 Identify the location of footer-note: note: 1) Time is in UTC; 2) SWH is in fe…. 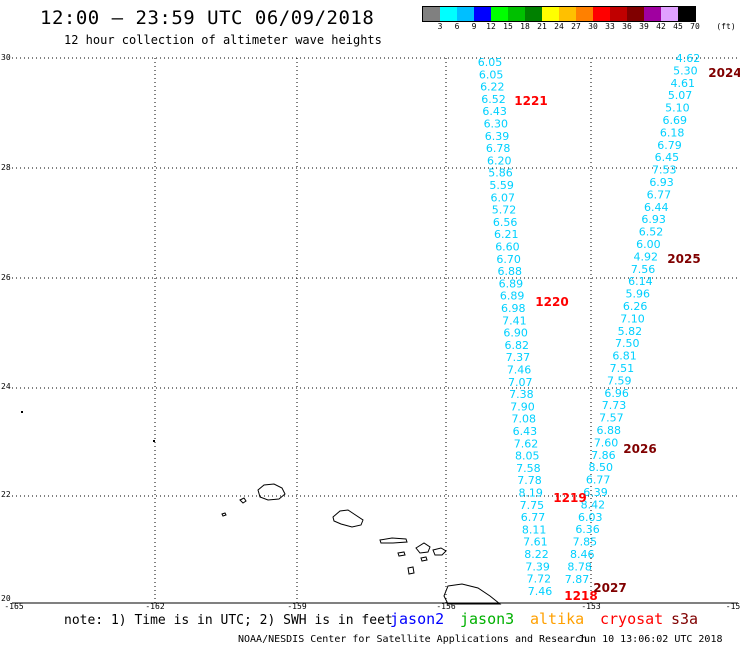
(228, 620).